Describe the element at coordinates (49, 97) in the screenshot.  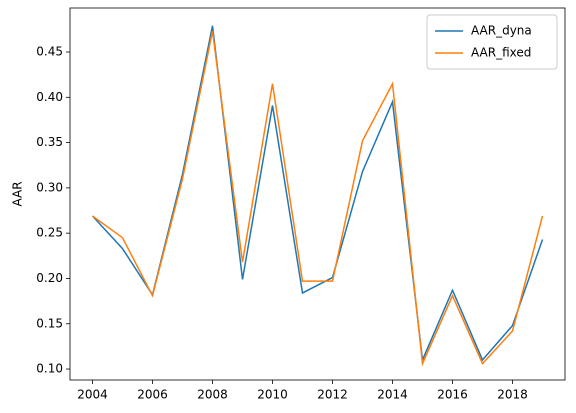
I see `y-tick-label: 0.40` at that location.